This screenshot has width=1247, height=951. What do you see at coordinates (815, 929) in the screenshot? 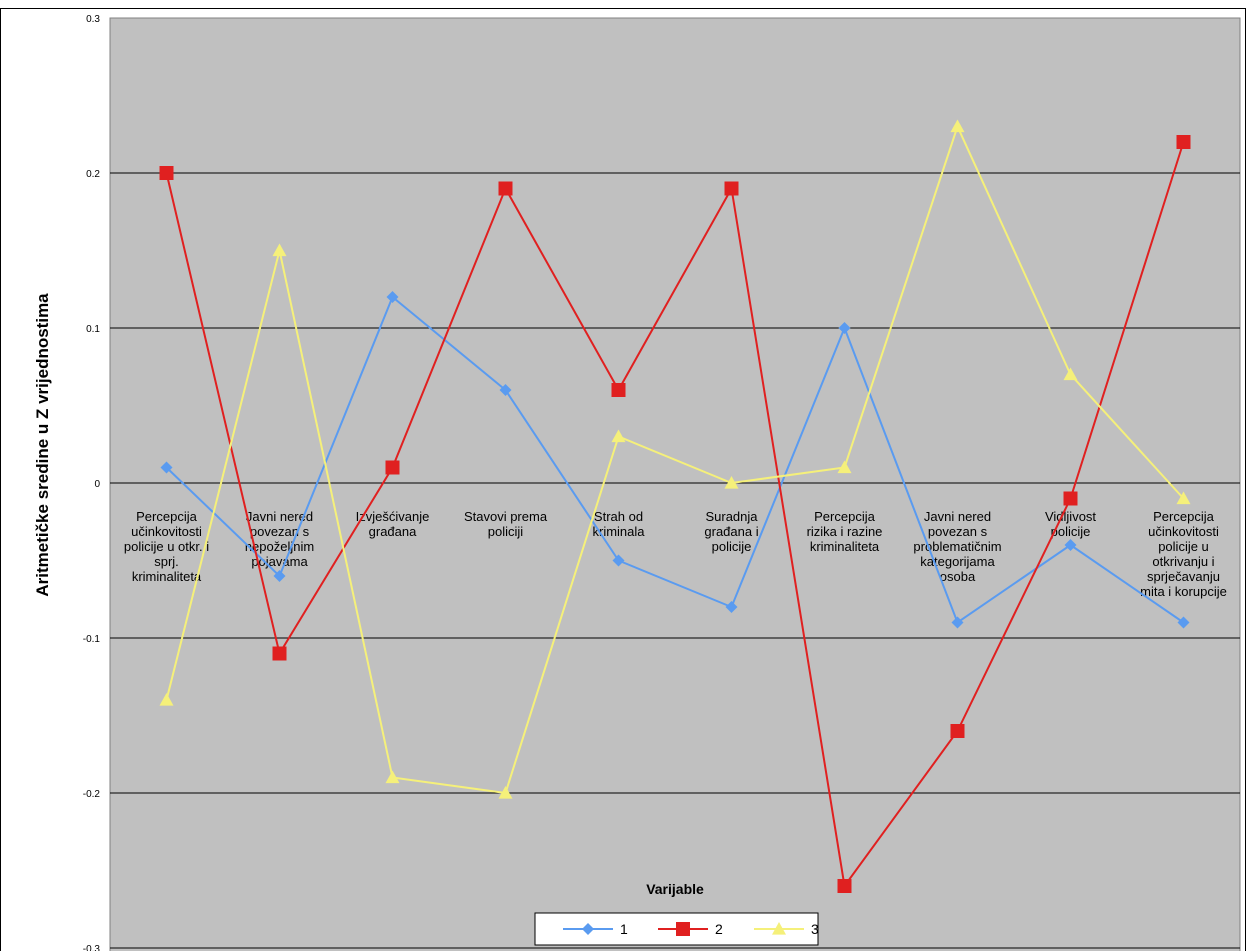
I see `legend-label: 3` at bounding box center [815, 929].